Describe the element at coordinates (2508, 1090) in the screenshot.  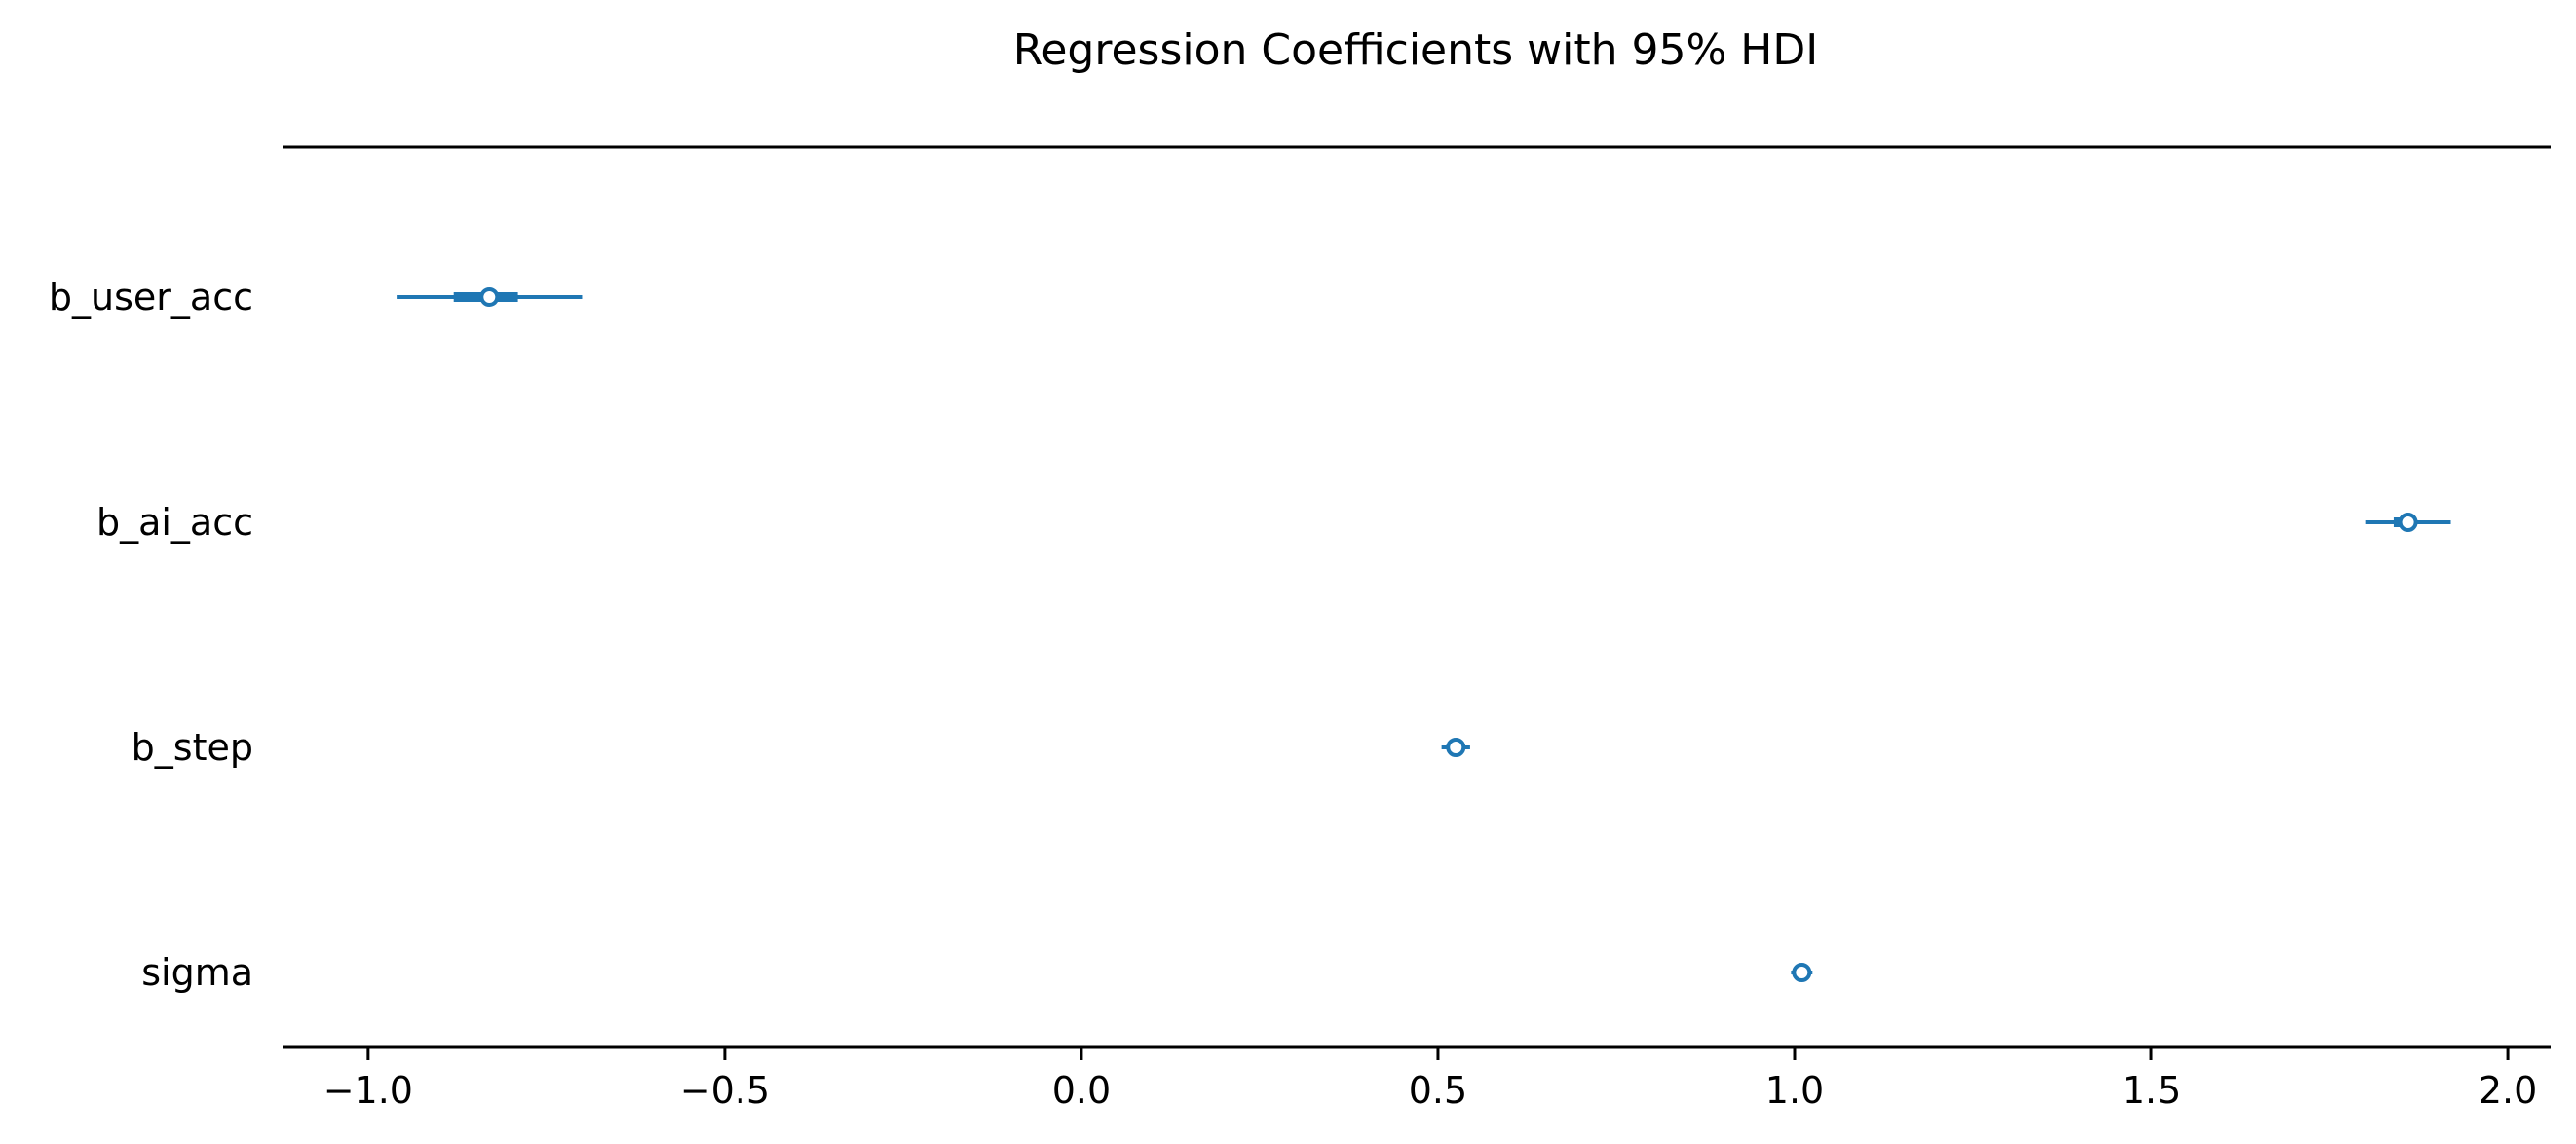
I see `x-tick-label: 2.0` at that location.